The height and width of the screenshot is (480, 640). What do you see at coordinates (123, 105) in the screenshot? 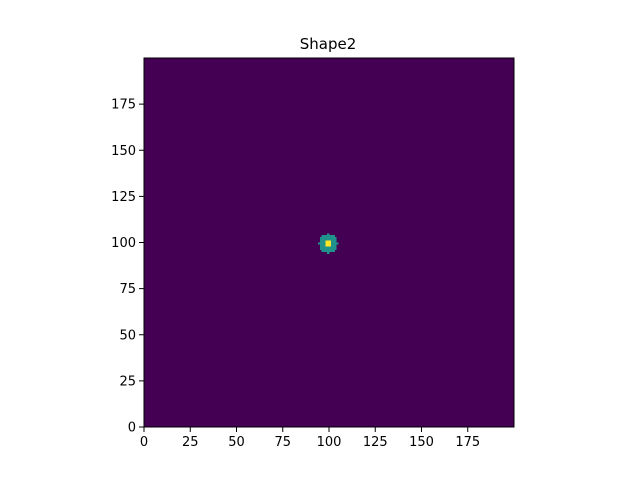
I see `y-tick-label: 175` at bounding box center [123, 105].